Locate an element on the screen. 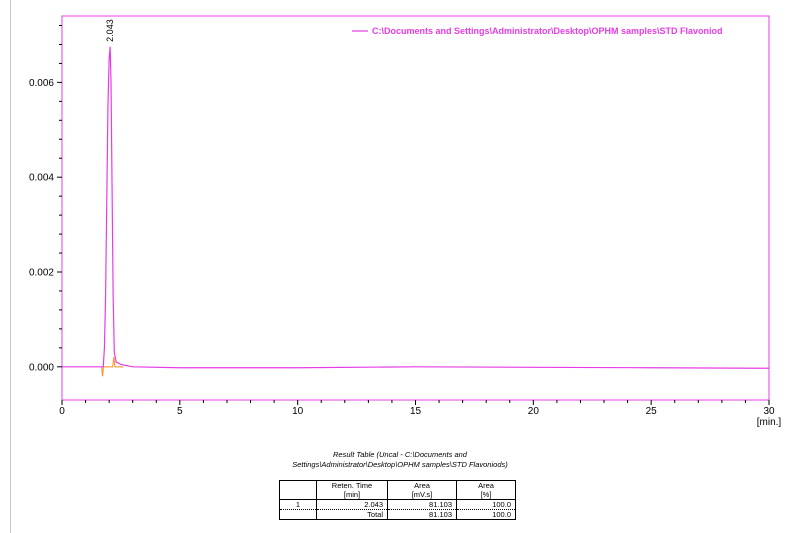 The width and height of the screenshot is (795, 533). header-area: Area [mV.s] is located at coordinates (422, 490).